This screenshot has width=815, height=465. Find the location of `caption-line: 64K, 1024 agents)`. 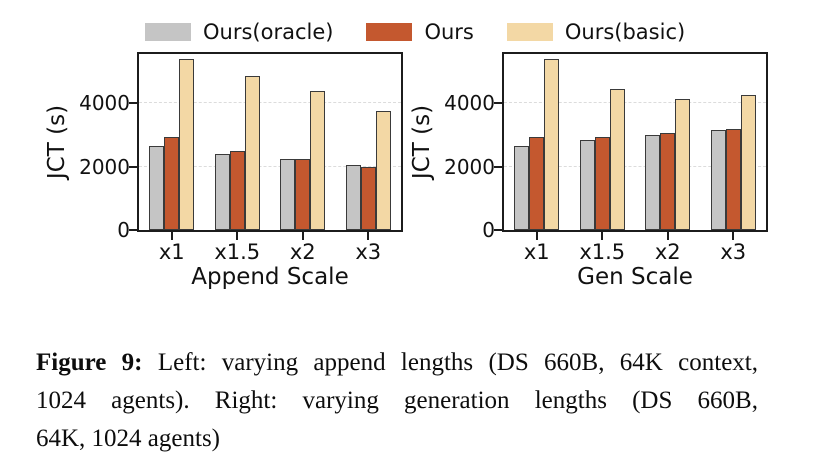

caption-line: 64K, 1024 agents) is located at coordinates (397, 439).